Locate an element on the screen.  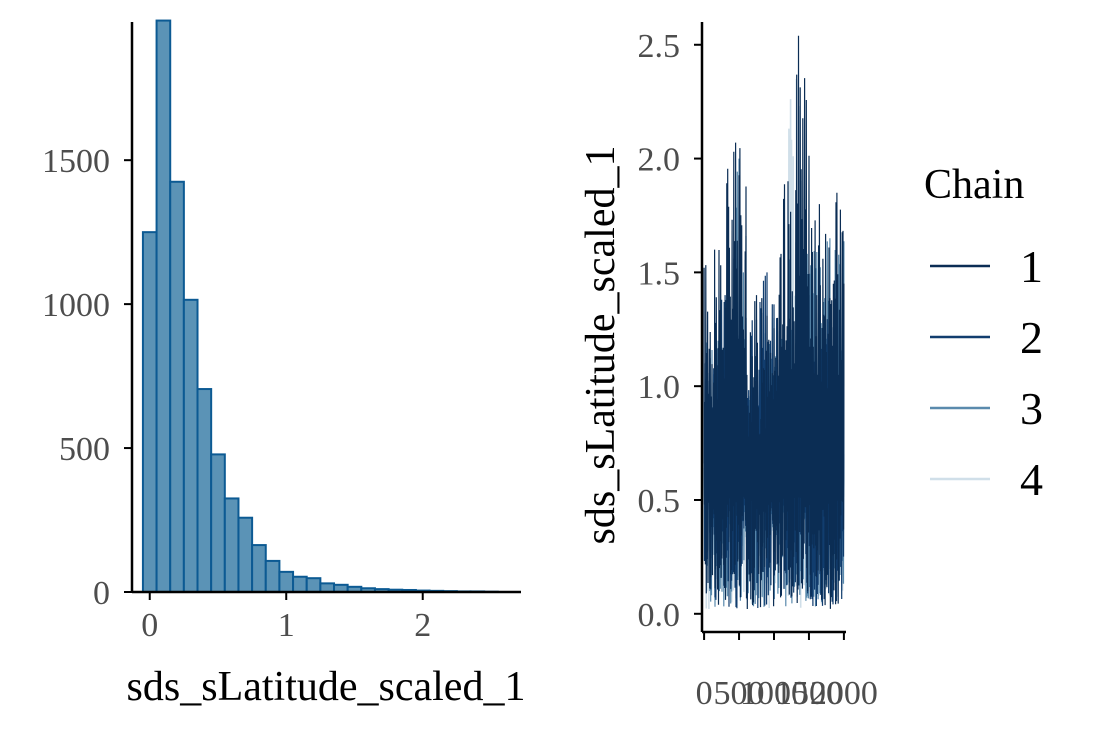
histogram-x-tick-label: 0 is located at coordinates (149, 625).